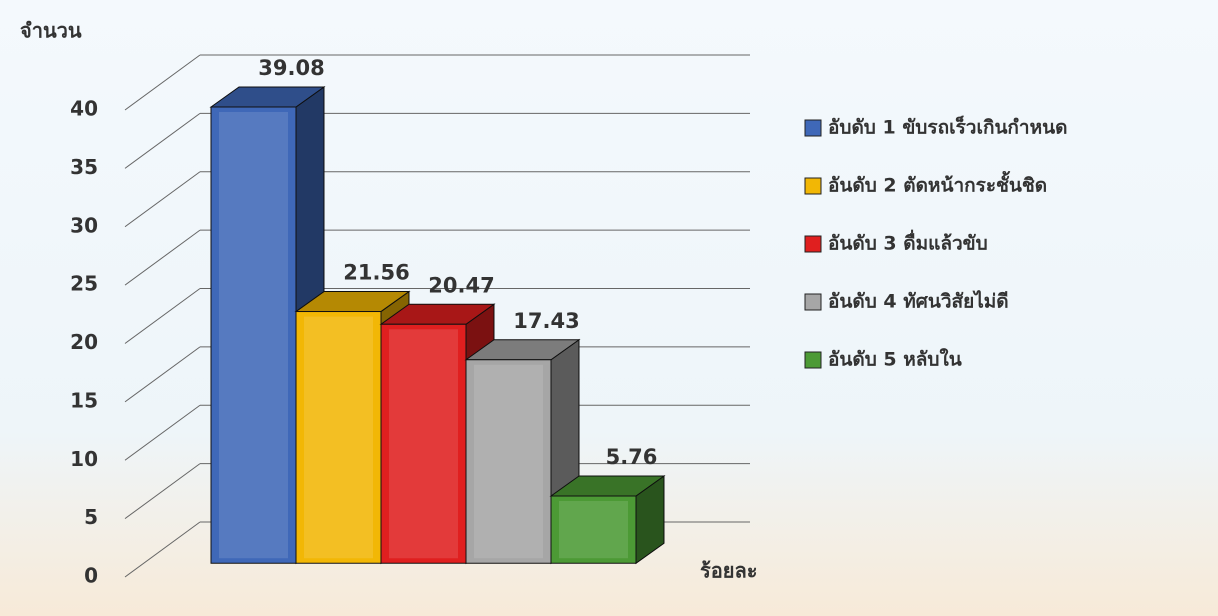 The width and height of the screenshot is (1218, 616). Describe the element at coordinates (650, 520) in the screenshot. I see `bar-side-shade` at that location.